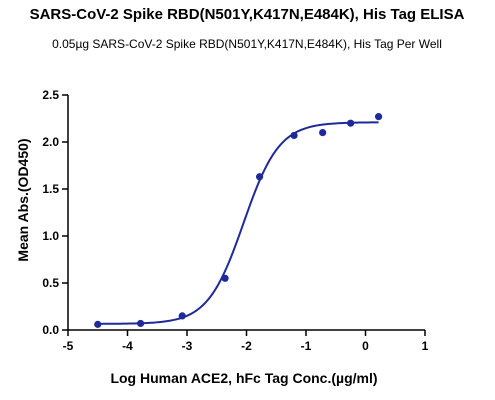 This screenshot has width=495, height=400. What do you see at coordinates (55, 212) in the screenshot?
I see `y-axis-ticks: 0.0 0.5 1.0 1.5 2.0 2.5` at bounding box center [55, 212].